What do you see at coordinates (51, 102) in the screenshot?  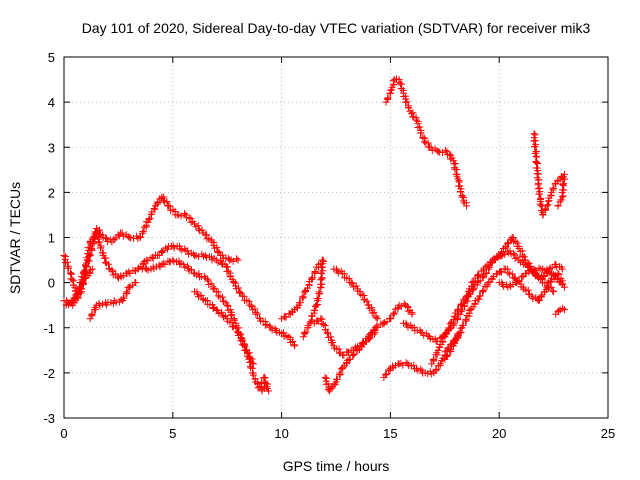 I see `y-tick-label: 4` at bounding box center [51, 102].